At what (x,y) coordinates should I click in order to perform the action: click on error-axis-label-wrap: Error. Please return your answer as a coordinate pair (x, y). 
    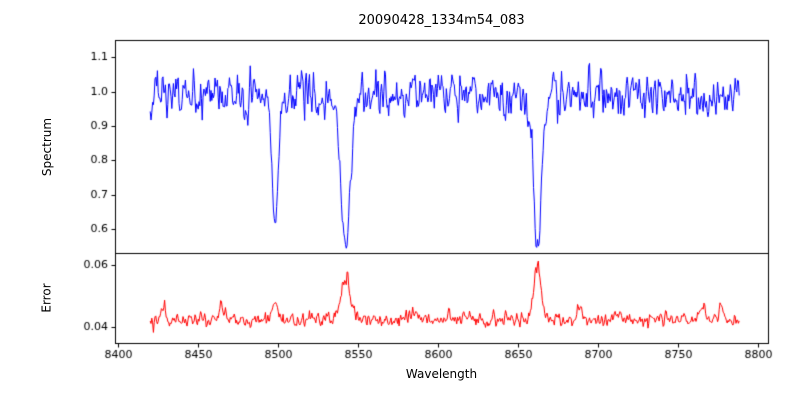
    Looking at the image, I should click on (47, 298).